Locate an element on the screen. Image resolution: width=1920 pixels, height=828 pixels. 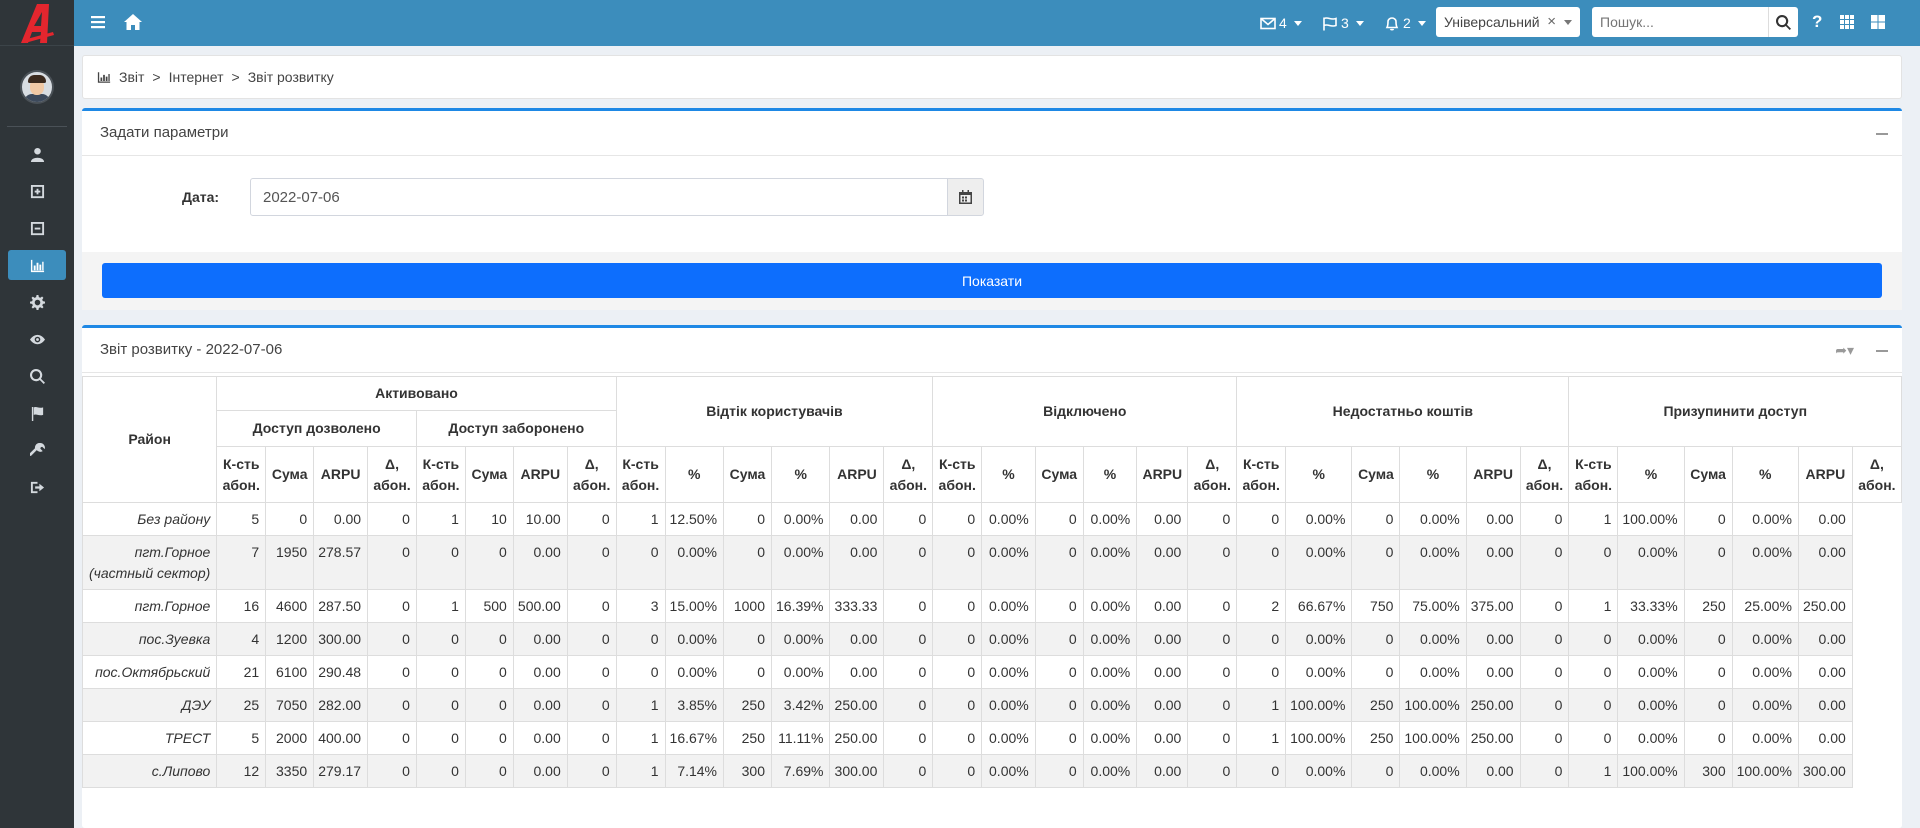
cell-district: ТРЕСТ is located at coordinates (150, 738).